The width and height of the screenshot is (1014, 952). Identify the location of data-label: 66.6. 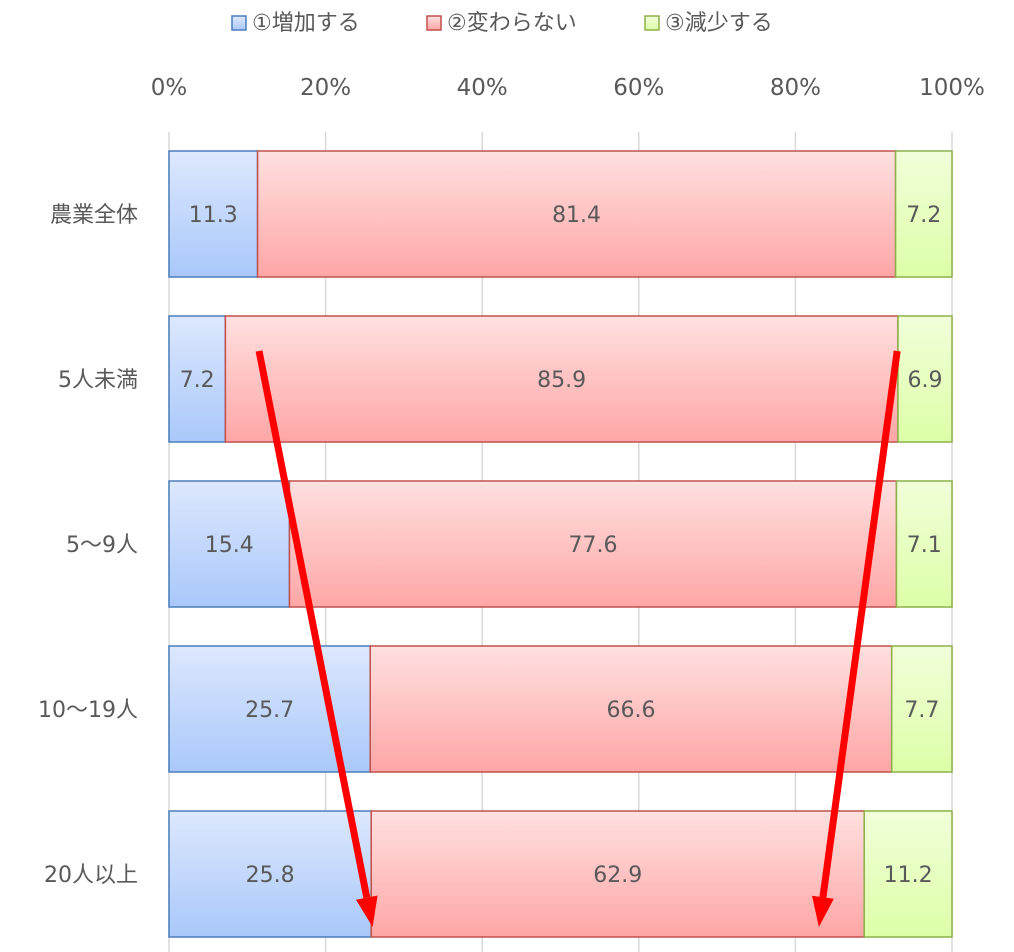
(630, 710).